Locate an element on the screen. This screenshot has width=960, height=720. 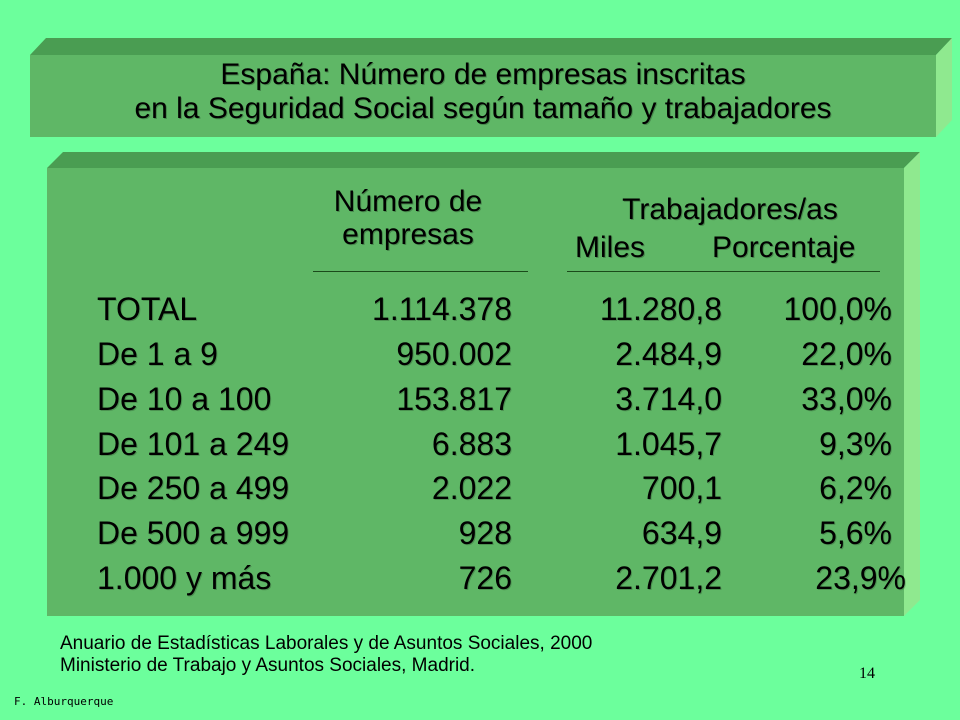
row-empresas: 2.022 is located at coordinates (471, 488).